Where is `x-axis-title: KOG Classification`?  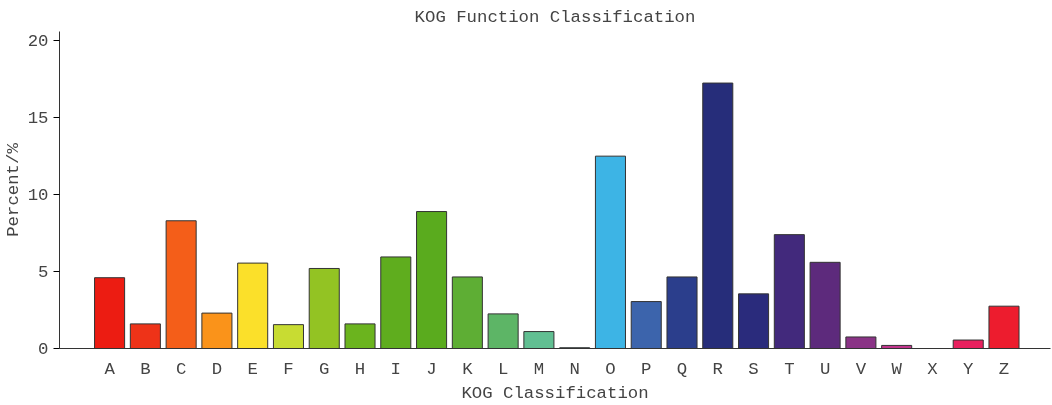 x-axis-title: KOG Classification is located at coordinates (555, 393).